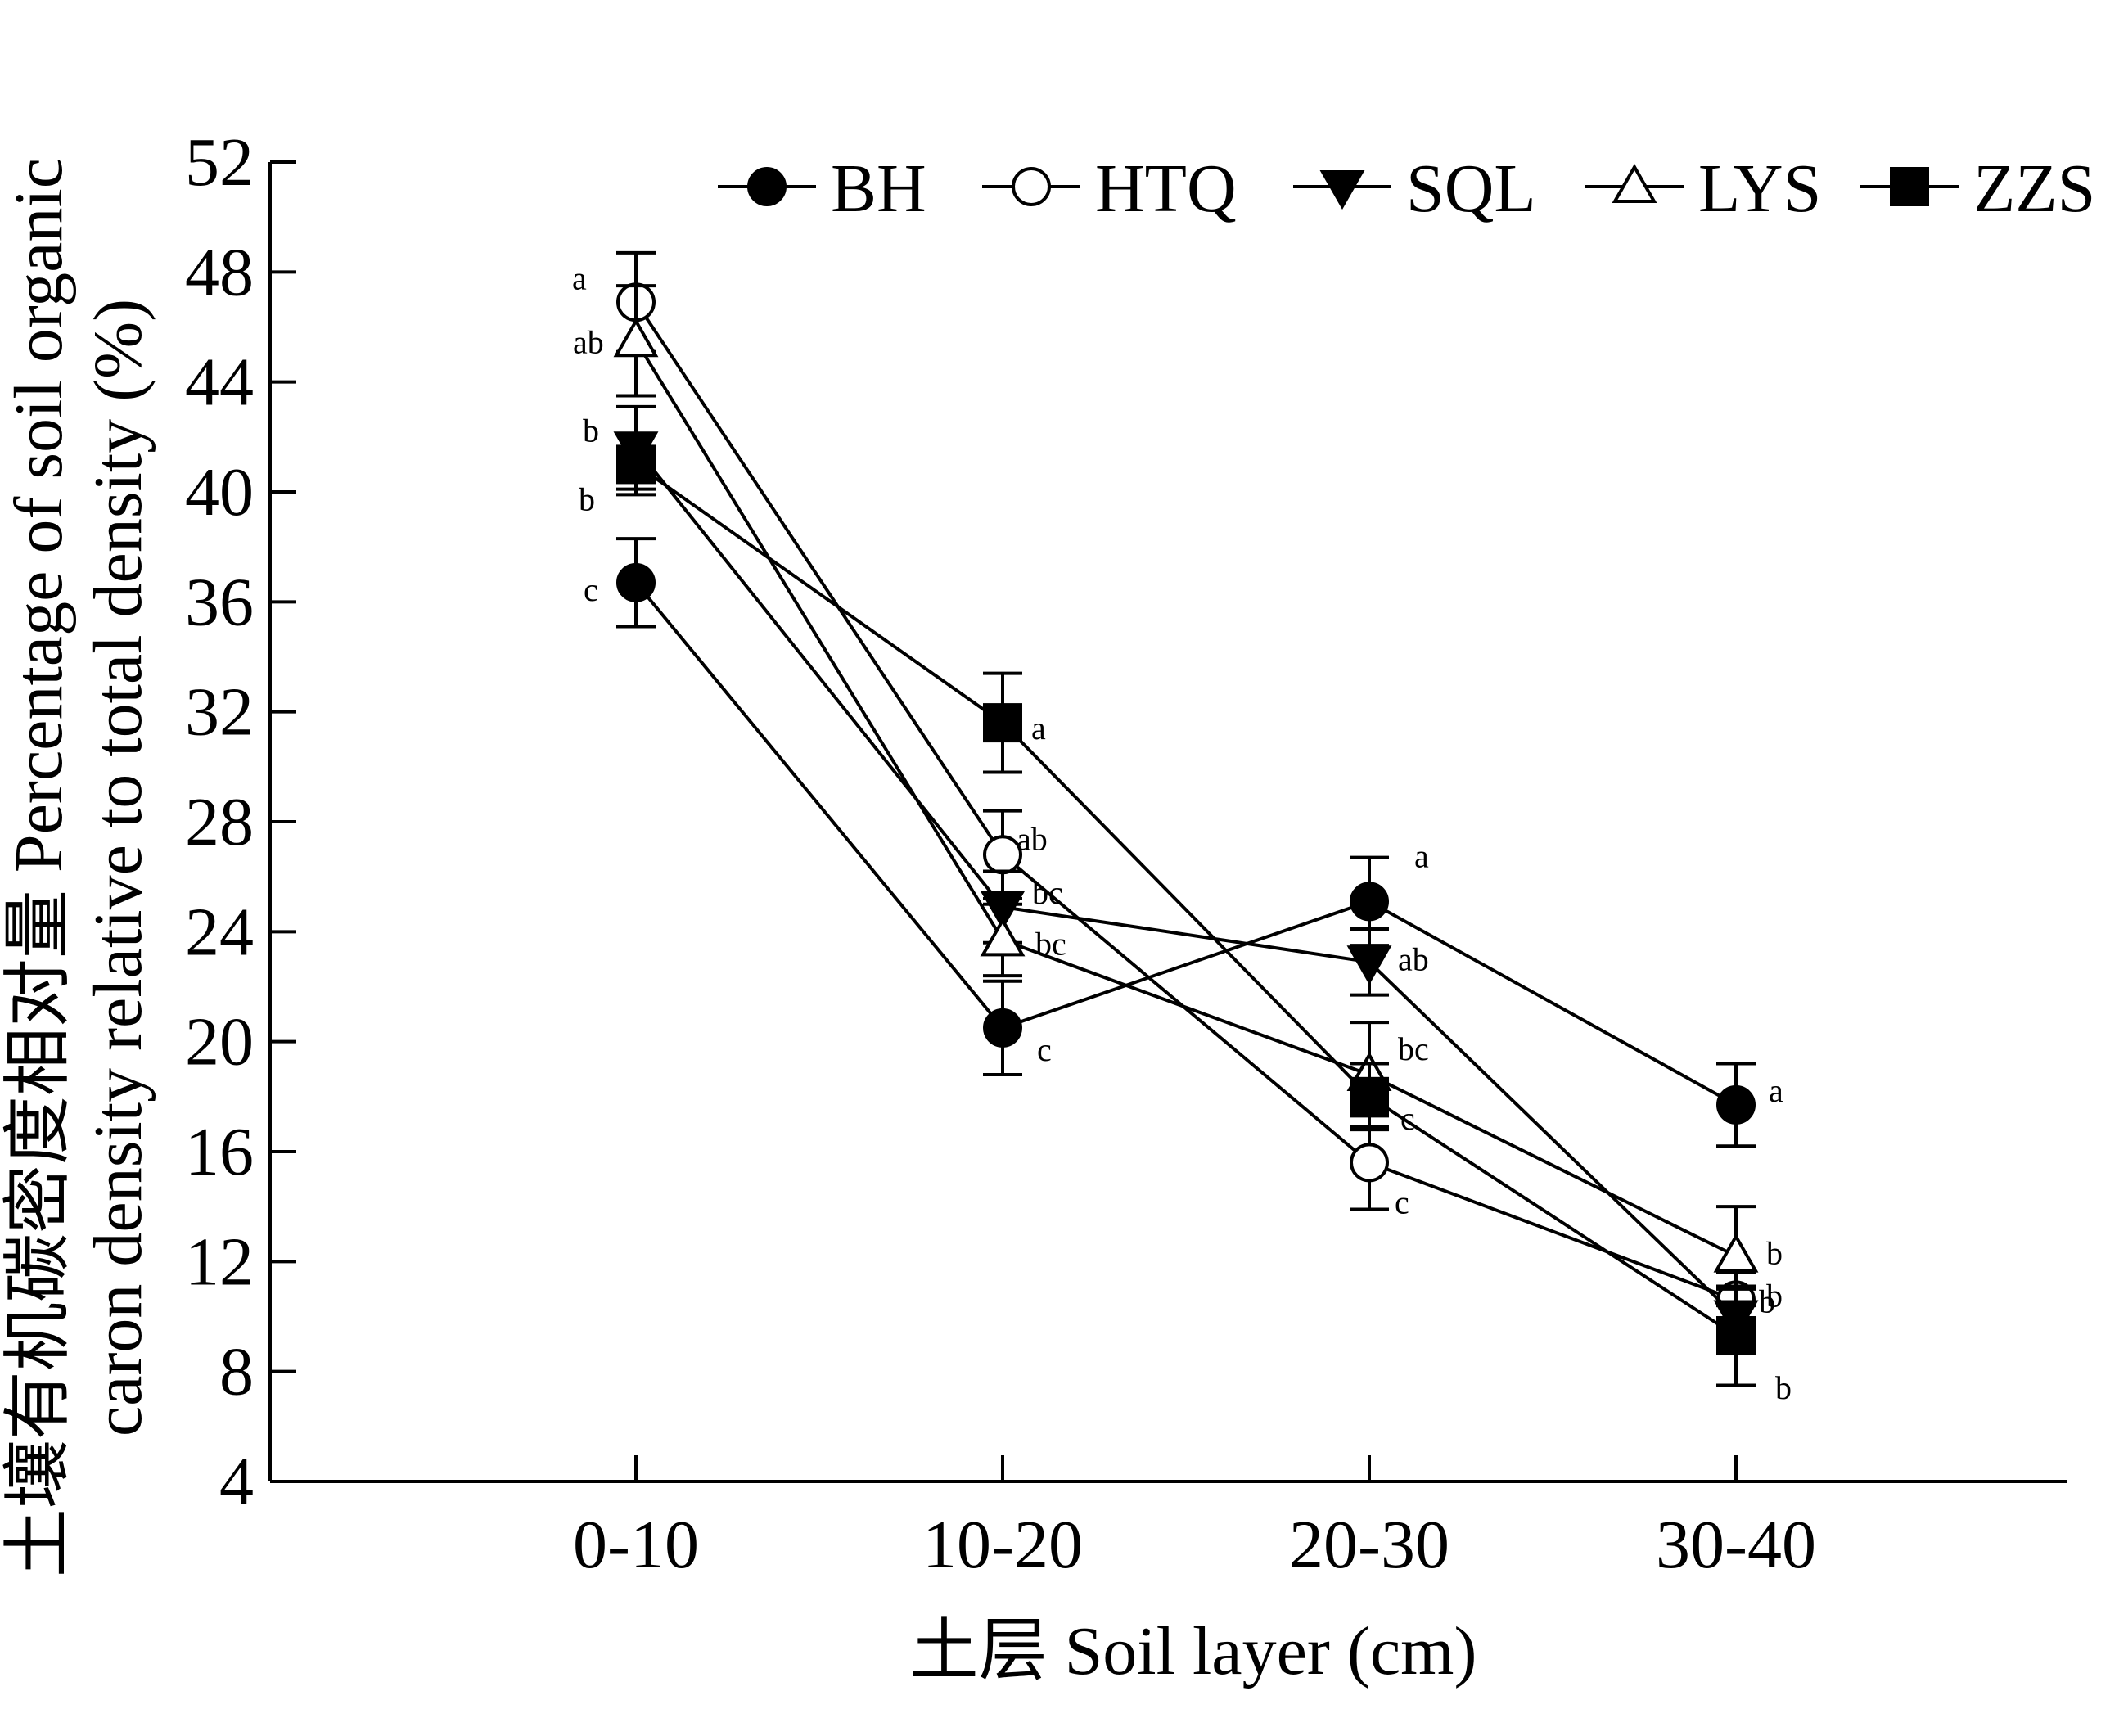  Describe the element at coordinates (1047, 892) in the screenshot. I see `sig-label-SQL-1: bc` at that location.